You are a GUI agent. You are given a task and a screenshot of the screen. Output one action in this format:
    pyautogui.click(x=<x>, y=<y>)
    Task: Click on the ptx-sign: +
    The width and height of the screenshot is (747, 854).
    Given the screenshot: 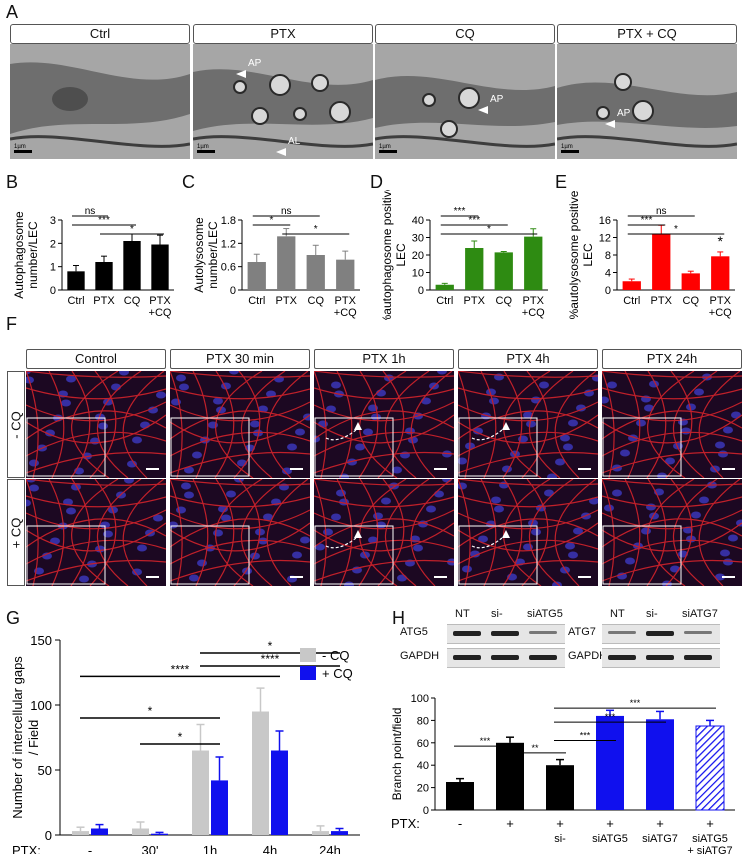 What is the action you would take?
    pyautogui.click(x=510, y=823)
    